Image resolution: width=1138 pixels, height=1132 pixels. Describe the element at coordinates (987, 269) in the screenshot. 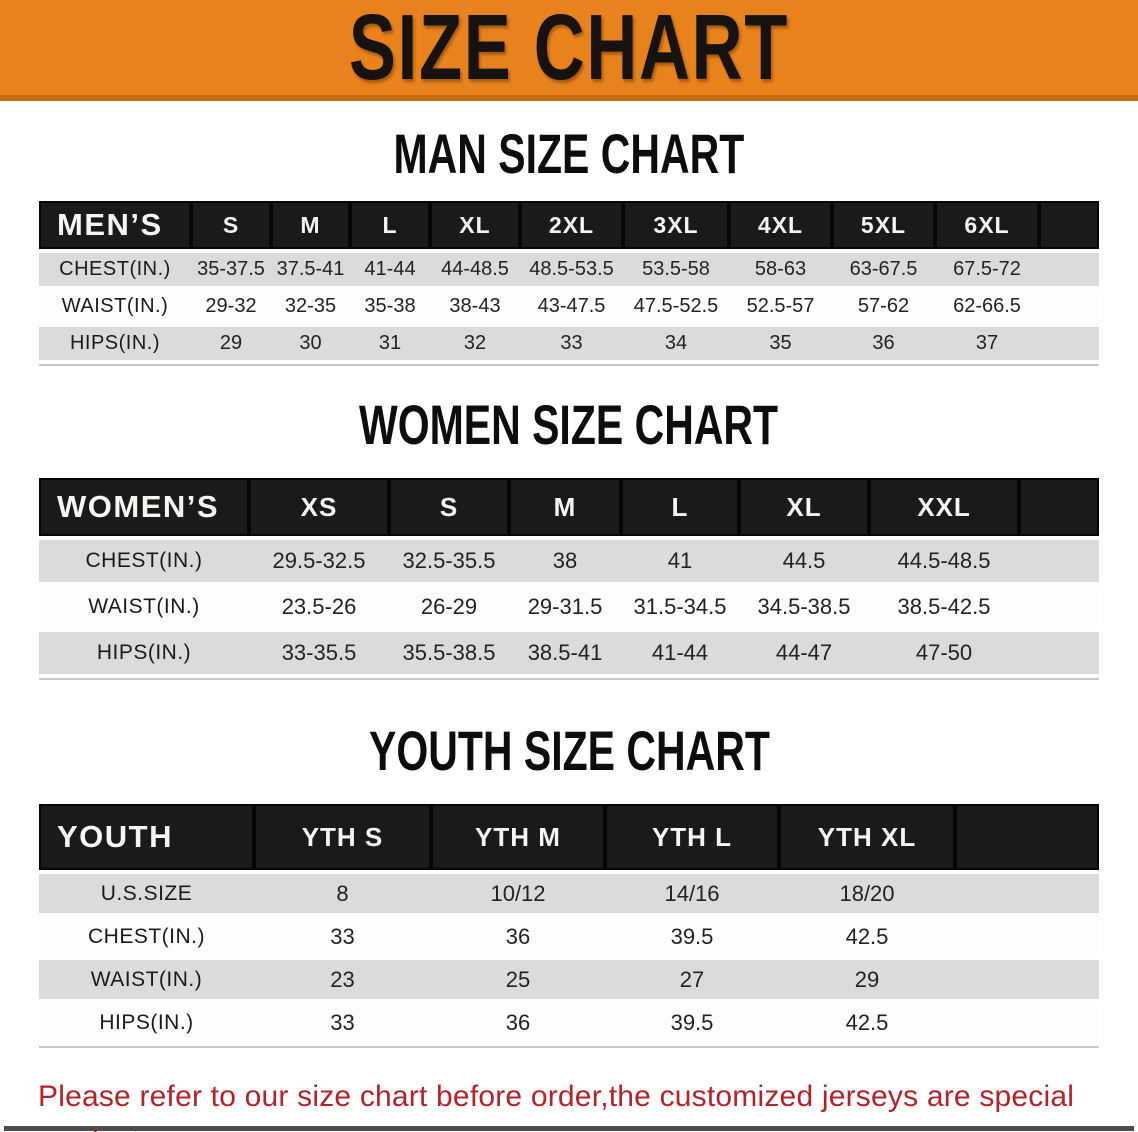

I see `size-cell: 67.5-72` at that location.